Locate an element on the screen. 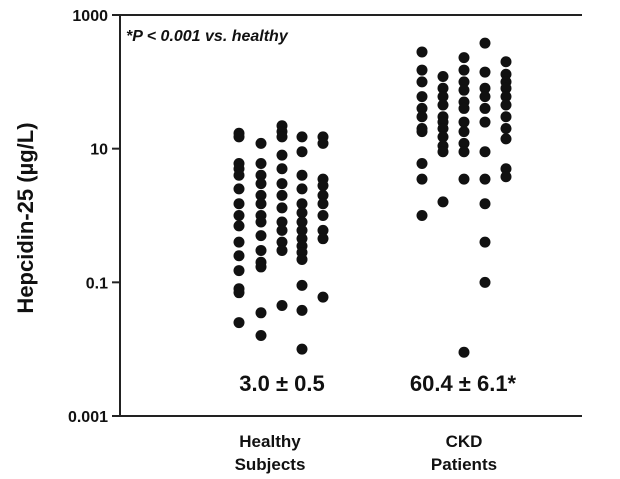 The height and width of the screenshot is (479, 620). y-tick-label-1: 10 is located at coordinates (99, 150).